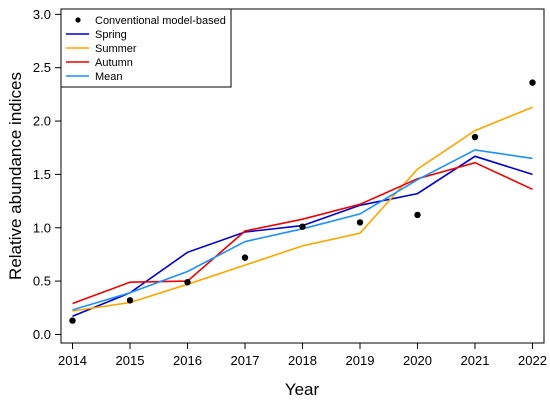 The width and height of the screenshot is (550, 403). Describe the element at coordinates (42, 227) in the screenshot. I see `y-tick-label: 1.0` at that location.